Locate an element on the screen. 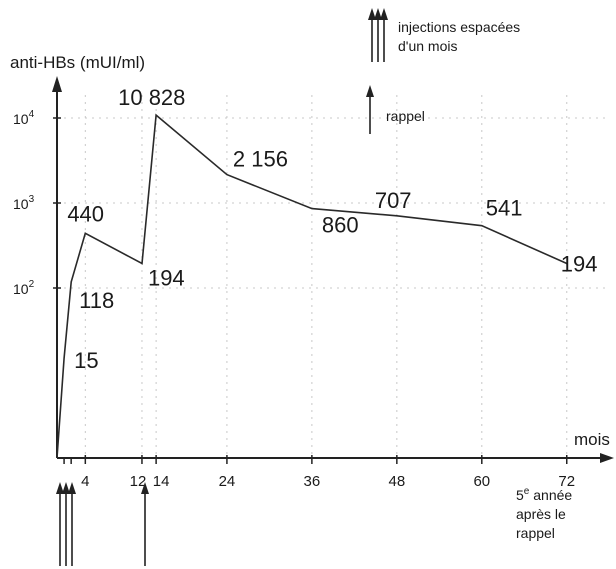  x-tick-label-0: 4 is located at coordinates (85, 481).